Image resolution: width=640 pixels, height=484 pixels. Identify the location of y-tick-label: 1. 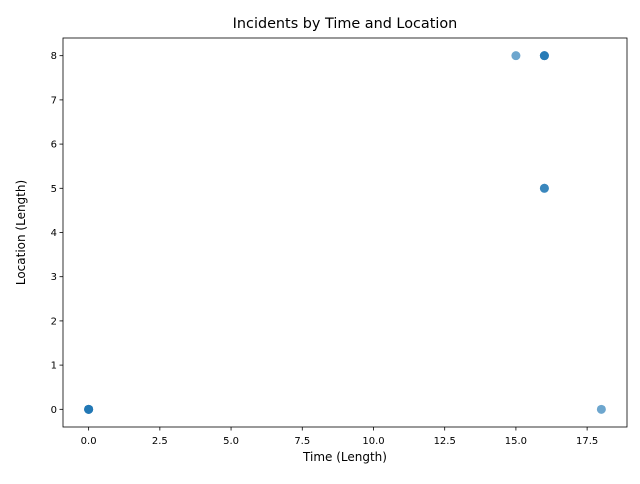
(54, 366).